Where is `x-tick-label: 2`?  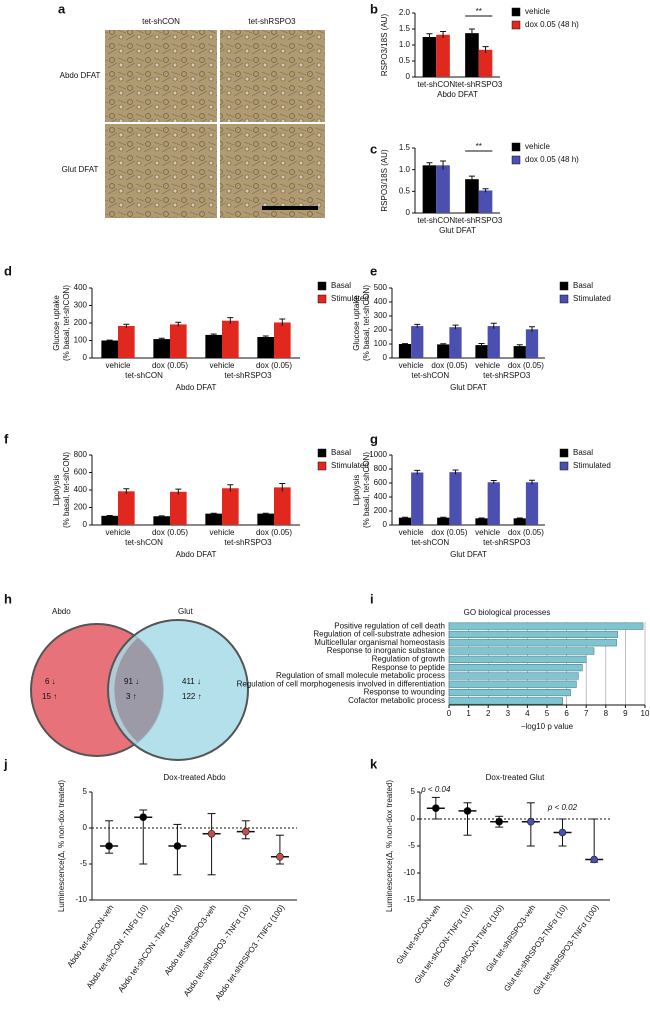
x-tick-label: 2 is located at coordinates (488, 713).